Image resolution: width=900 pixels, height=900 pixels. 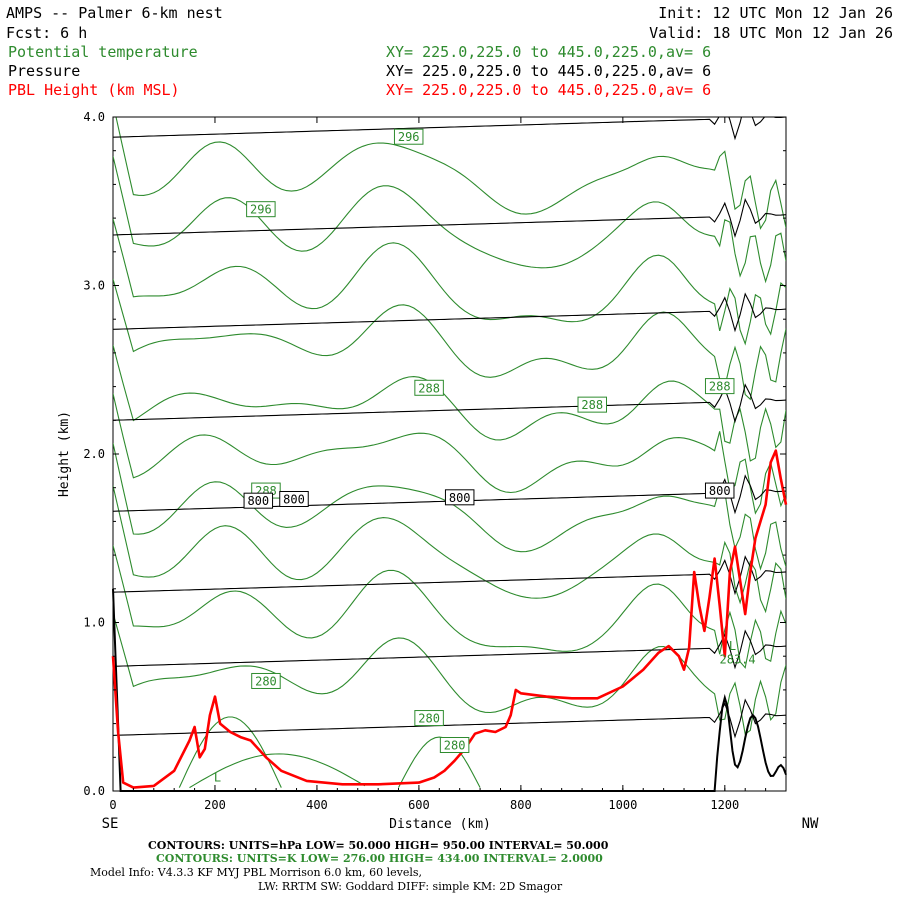 I want to click on x-tick-label: 1200, so click(x=724, y=805).